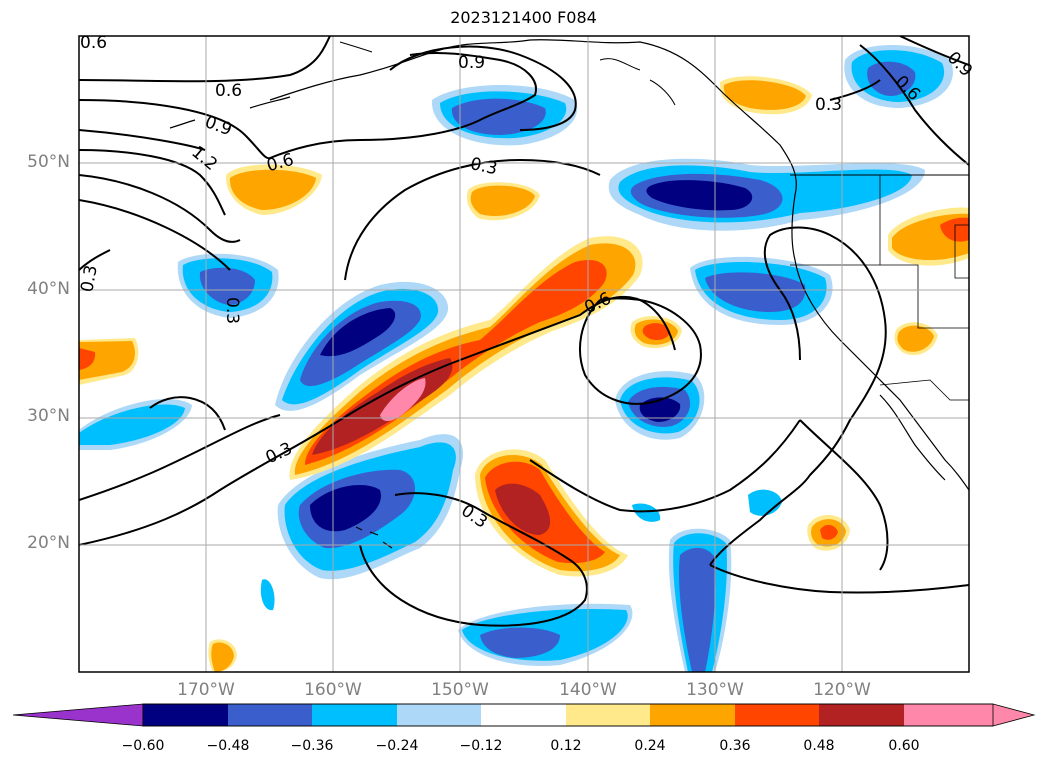 The width and height of the screenshot is (1047, 765). What do you see at coordinates (842, 690) in the screenshot?
I see `lon-tick-label: 120°W` at bounding box center [842, 690].